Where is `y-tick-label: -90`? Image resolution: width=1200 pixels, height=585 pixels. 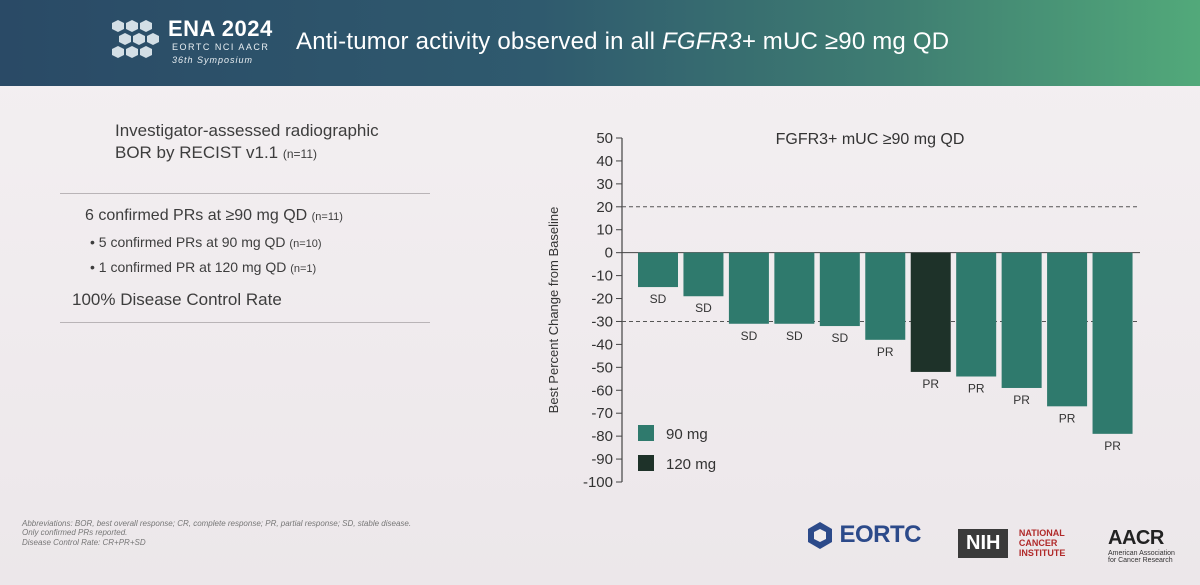
y-tick-label: -90 is located at coordinates (602, 459).